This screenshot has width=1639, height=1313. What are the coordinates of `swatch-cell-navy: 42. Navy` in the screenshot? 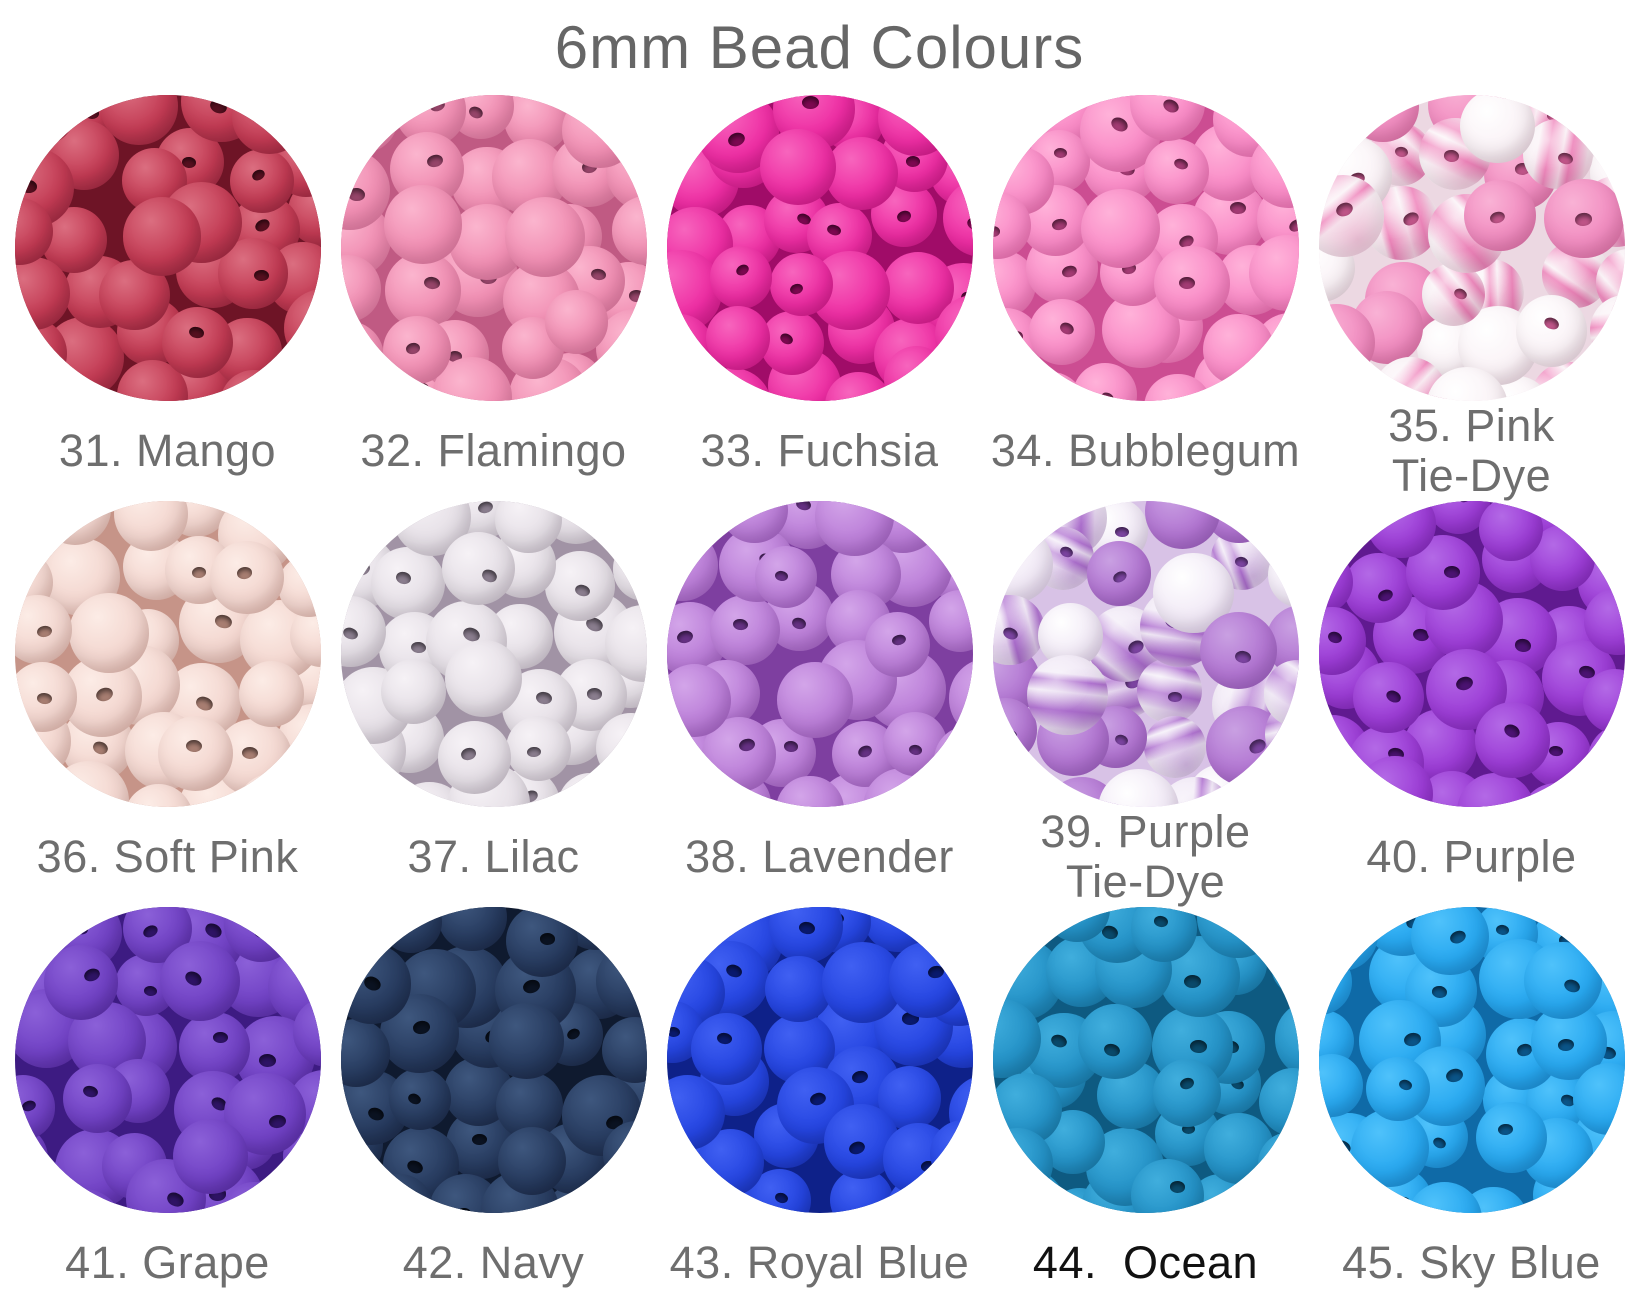 It's located at (493, 1110).